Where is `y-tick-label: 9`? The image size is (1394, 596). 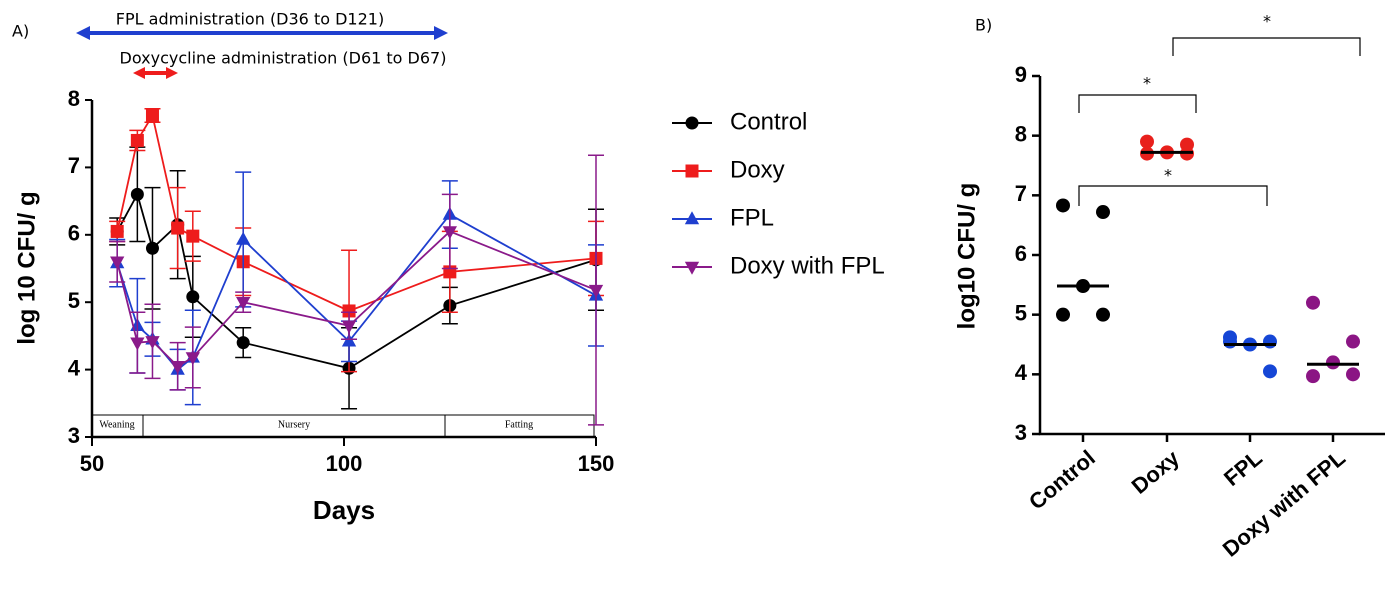 y-tick-label: 9 is located at coordinates (1021, 74).